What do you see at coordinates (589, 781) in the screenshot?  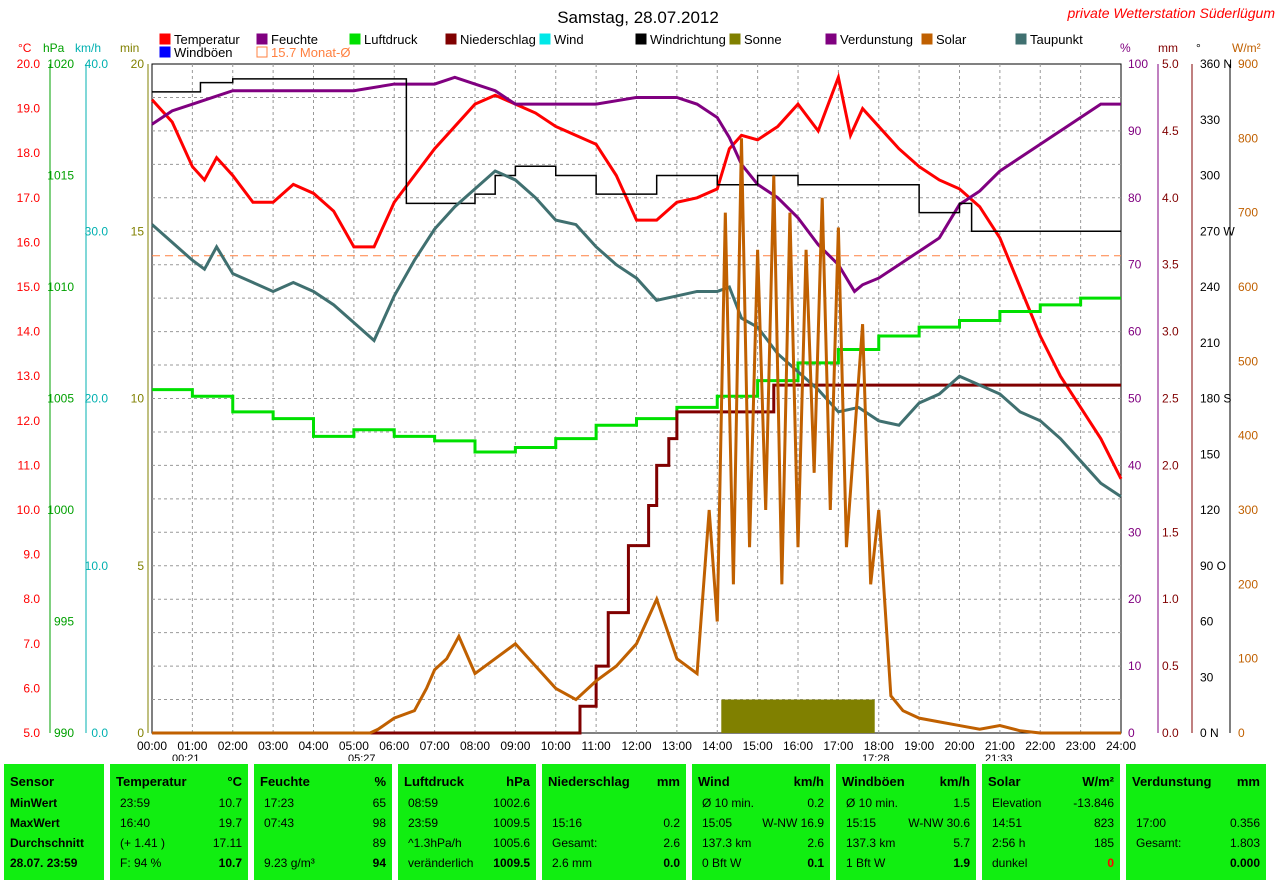 I see `stats-rain-header: Niederschlag` at bounding box center [589, 781].